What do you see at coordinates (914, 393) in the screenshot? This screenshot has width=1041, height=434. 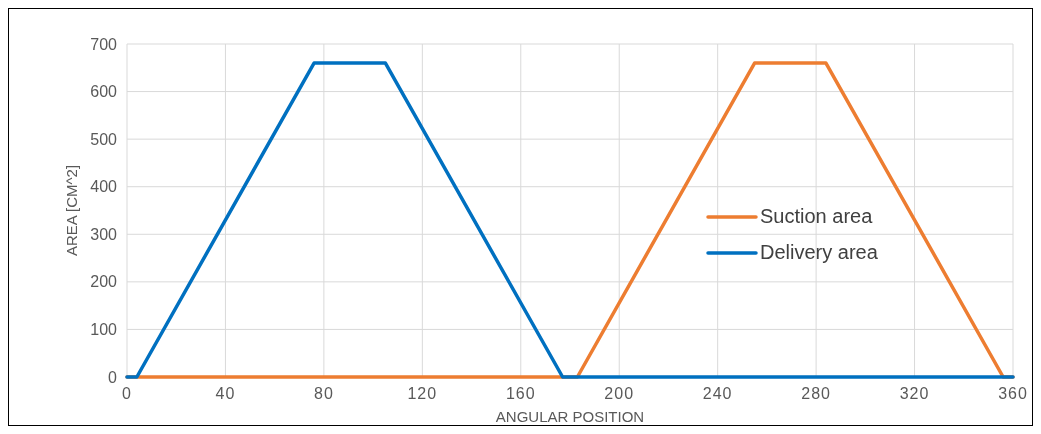 I see `x-tick-label: 320` at bounding box center [914, 393].